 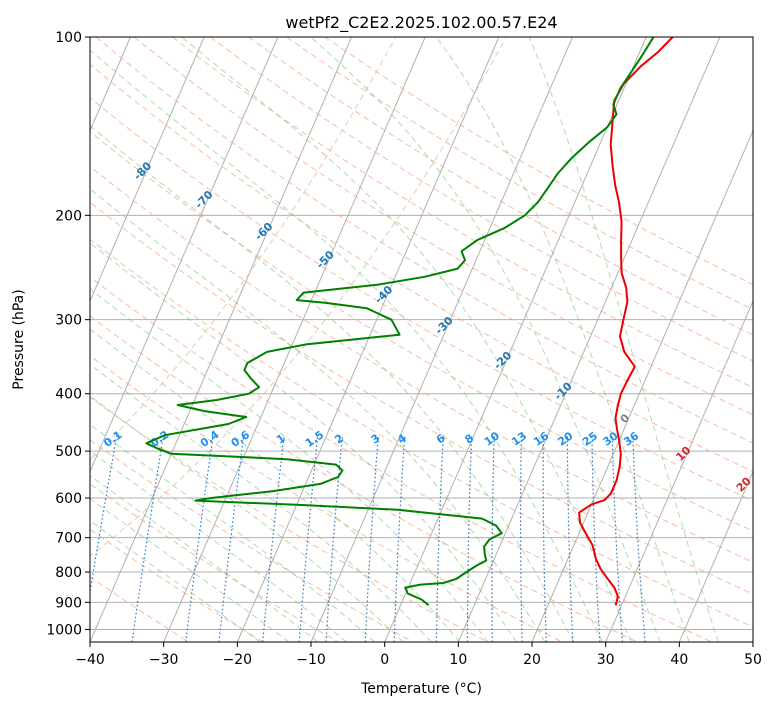 I want to click on x-tick-label: 50, so click(x=753, y=660).